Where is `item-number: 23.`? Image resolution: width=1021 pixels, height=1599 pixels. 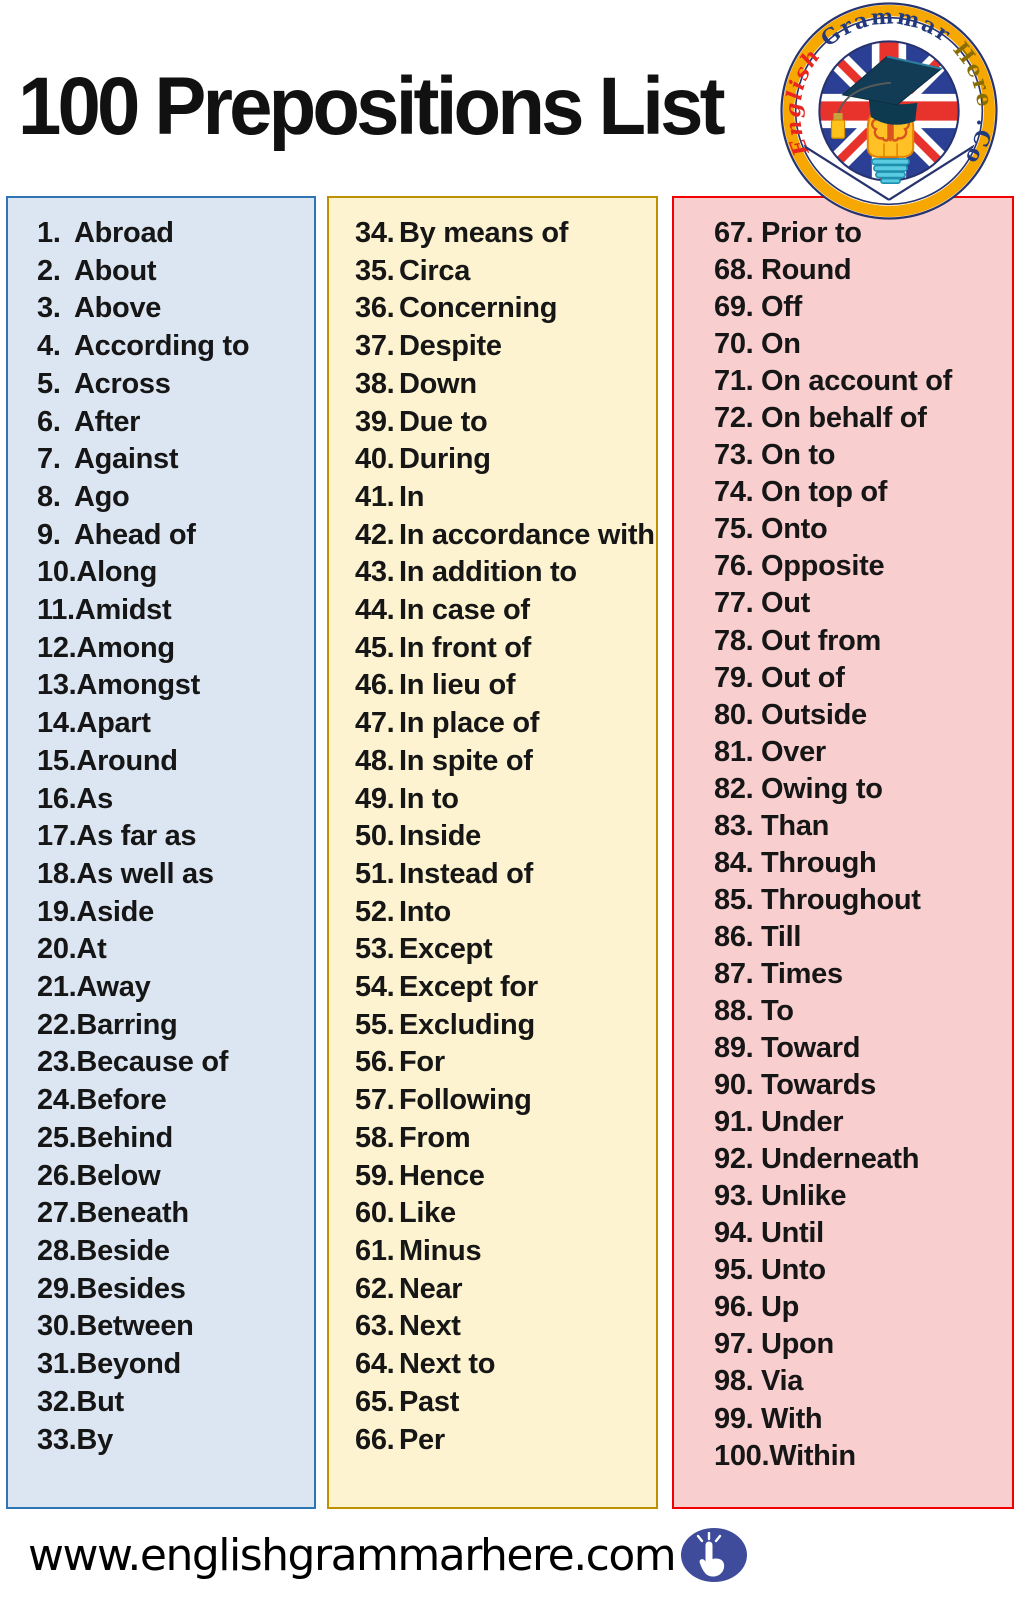
item-number: 23. is located at coordinates (57, 1062).